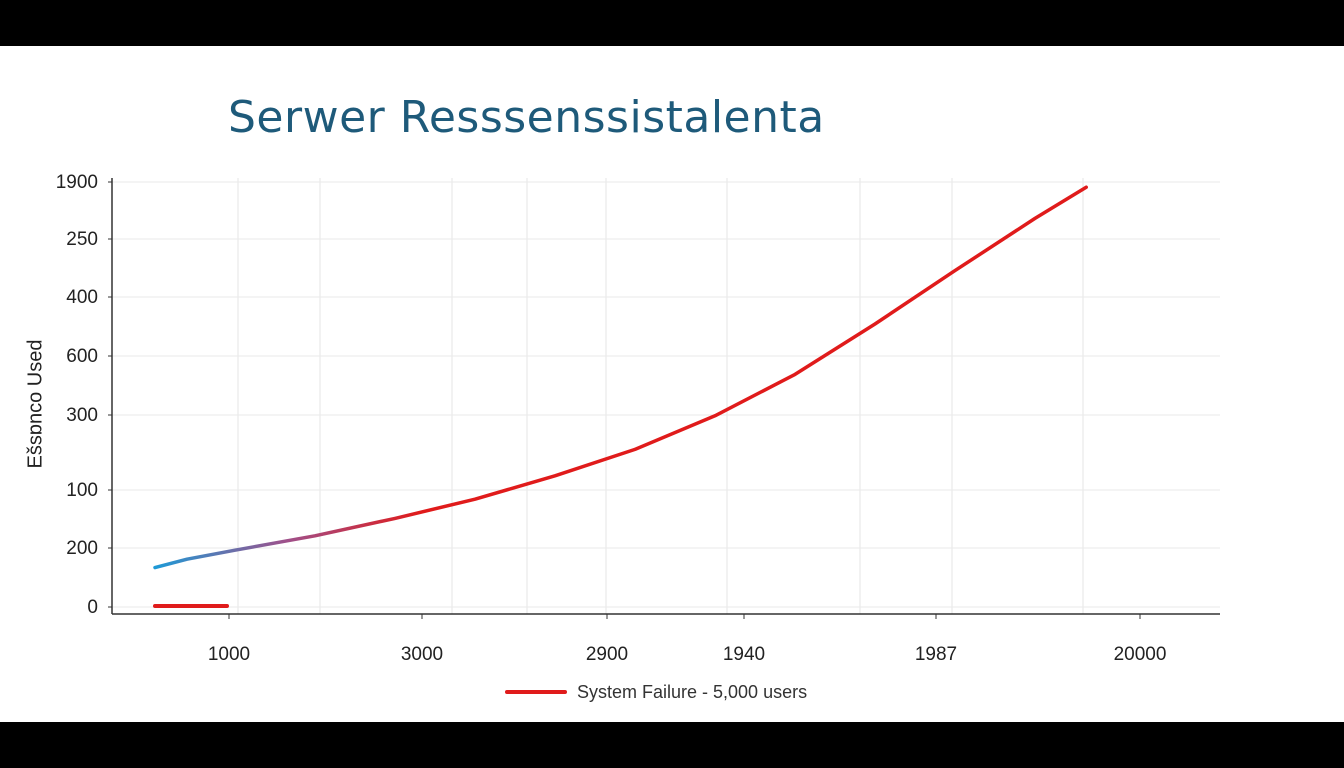  I want to click on legend: System Failure - 5,000 users, so click(656, 692).